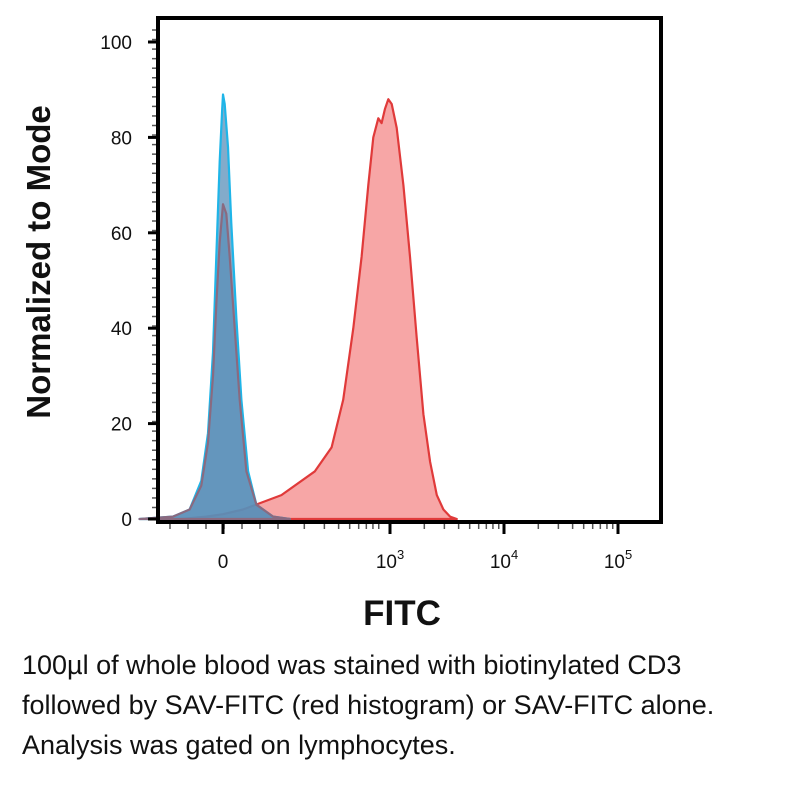  Describe the element at coordinates (402, 613) in the screenshot. I see `x-axis-title: FITC` at that location.